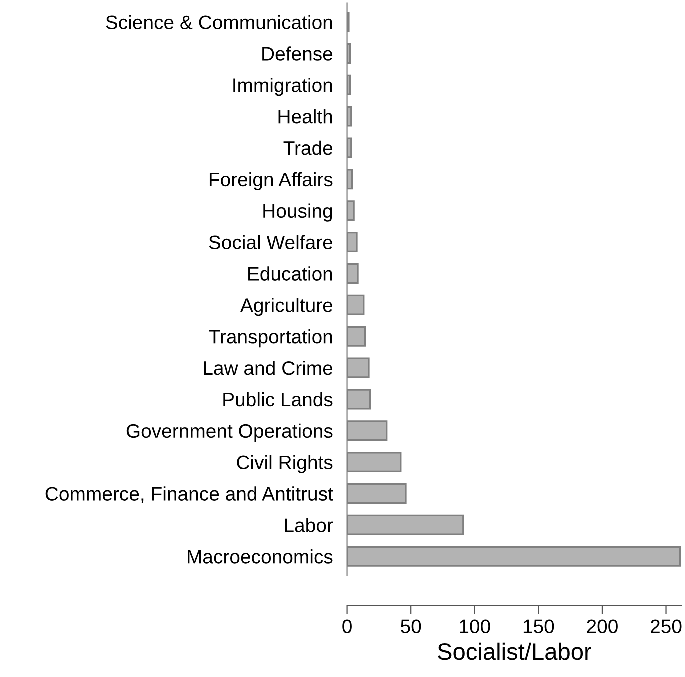 The width and height of the screenshot is (685, 677). Describe the element at coordinates (602, 627) in the screenshot. I see `x-tick-label: 200` at that location.